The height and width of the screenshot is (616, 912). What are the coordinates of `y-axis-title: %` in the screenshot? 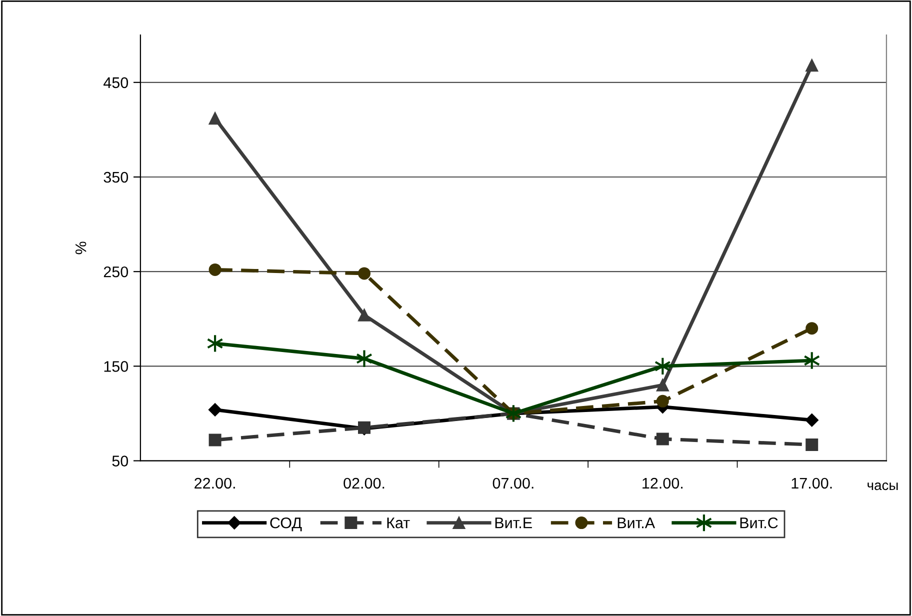 It's located at (80, 248).